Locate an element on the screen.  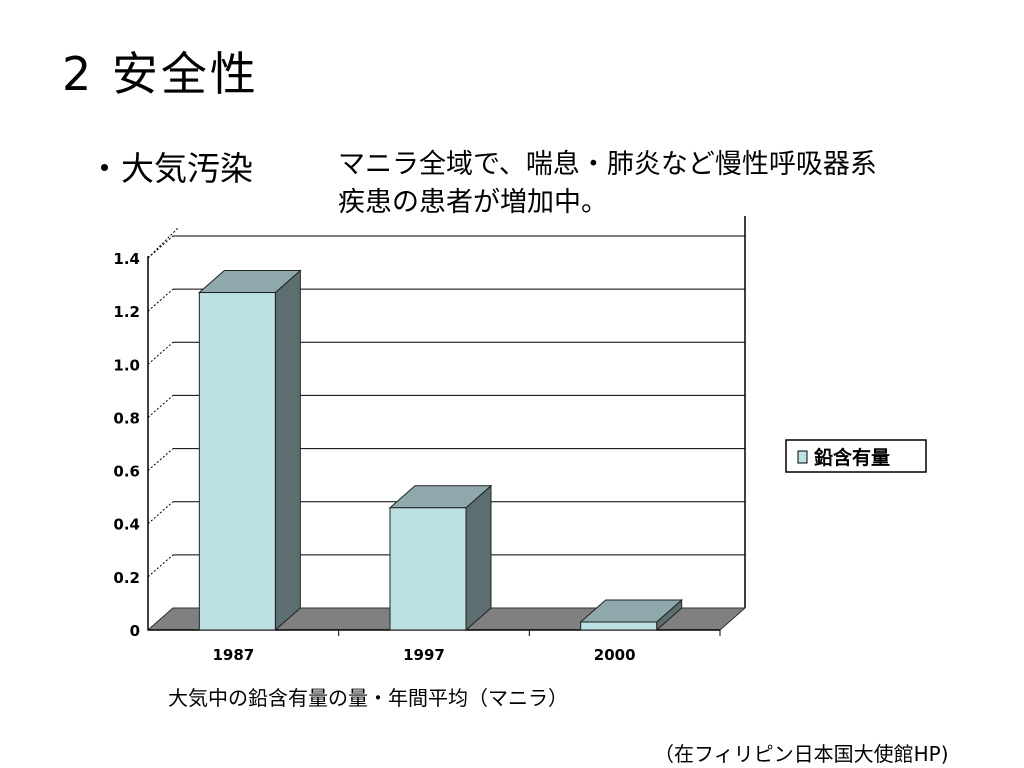
y-tick-label: 0.4 is located at coordinates (126, 525).